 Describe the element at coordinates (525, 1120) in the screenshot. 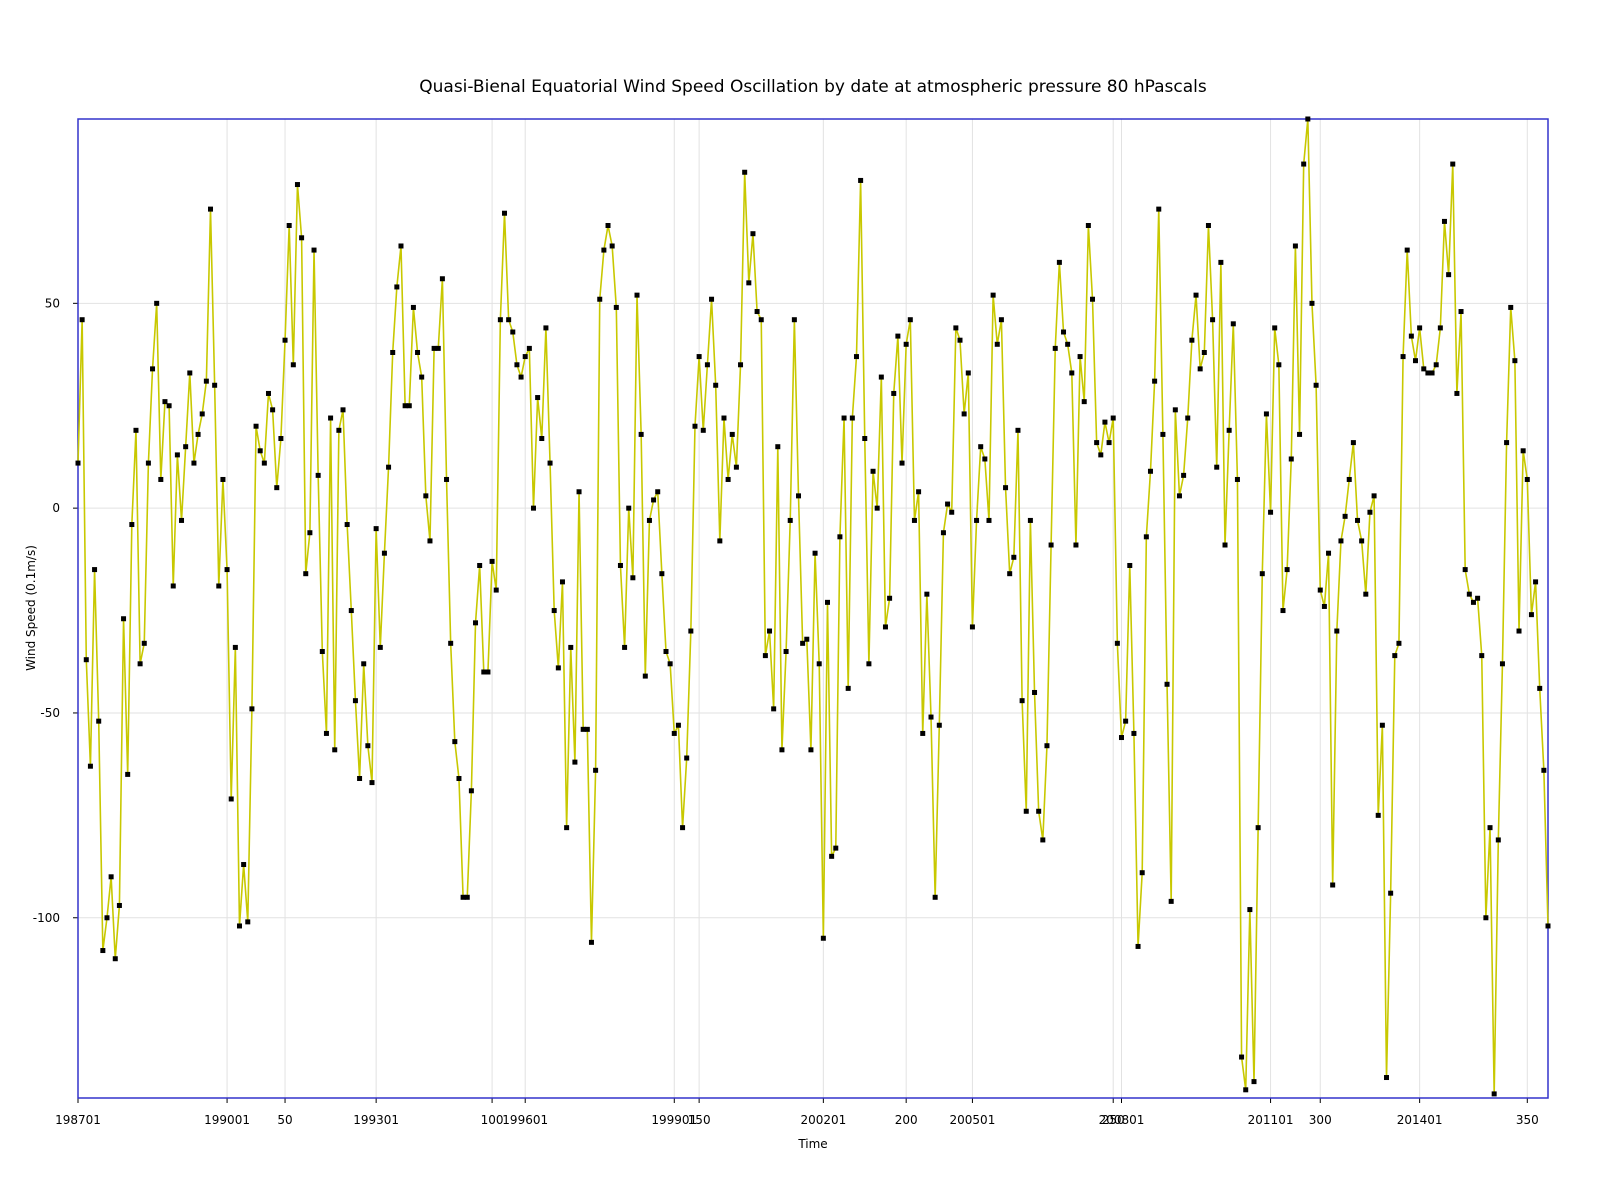

I see `x-tick-label: 199601` at that location.